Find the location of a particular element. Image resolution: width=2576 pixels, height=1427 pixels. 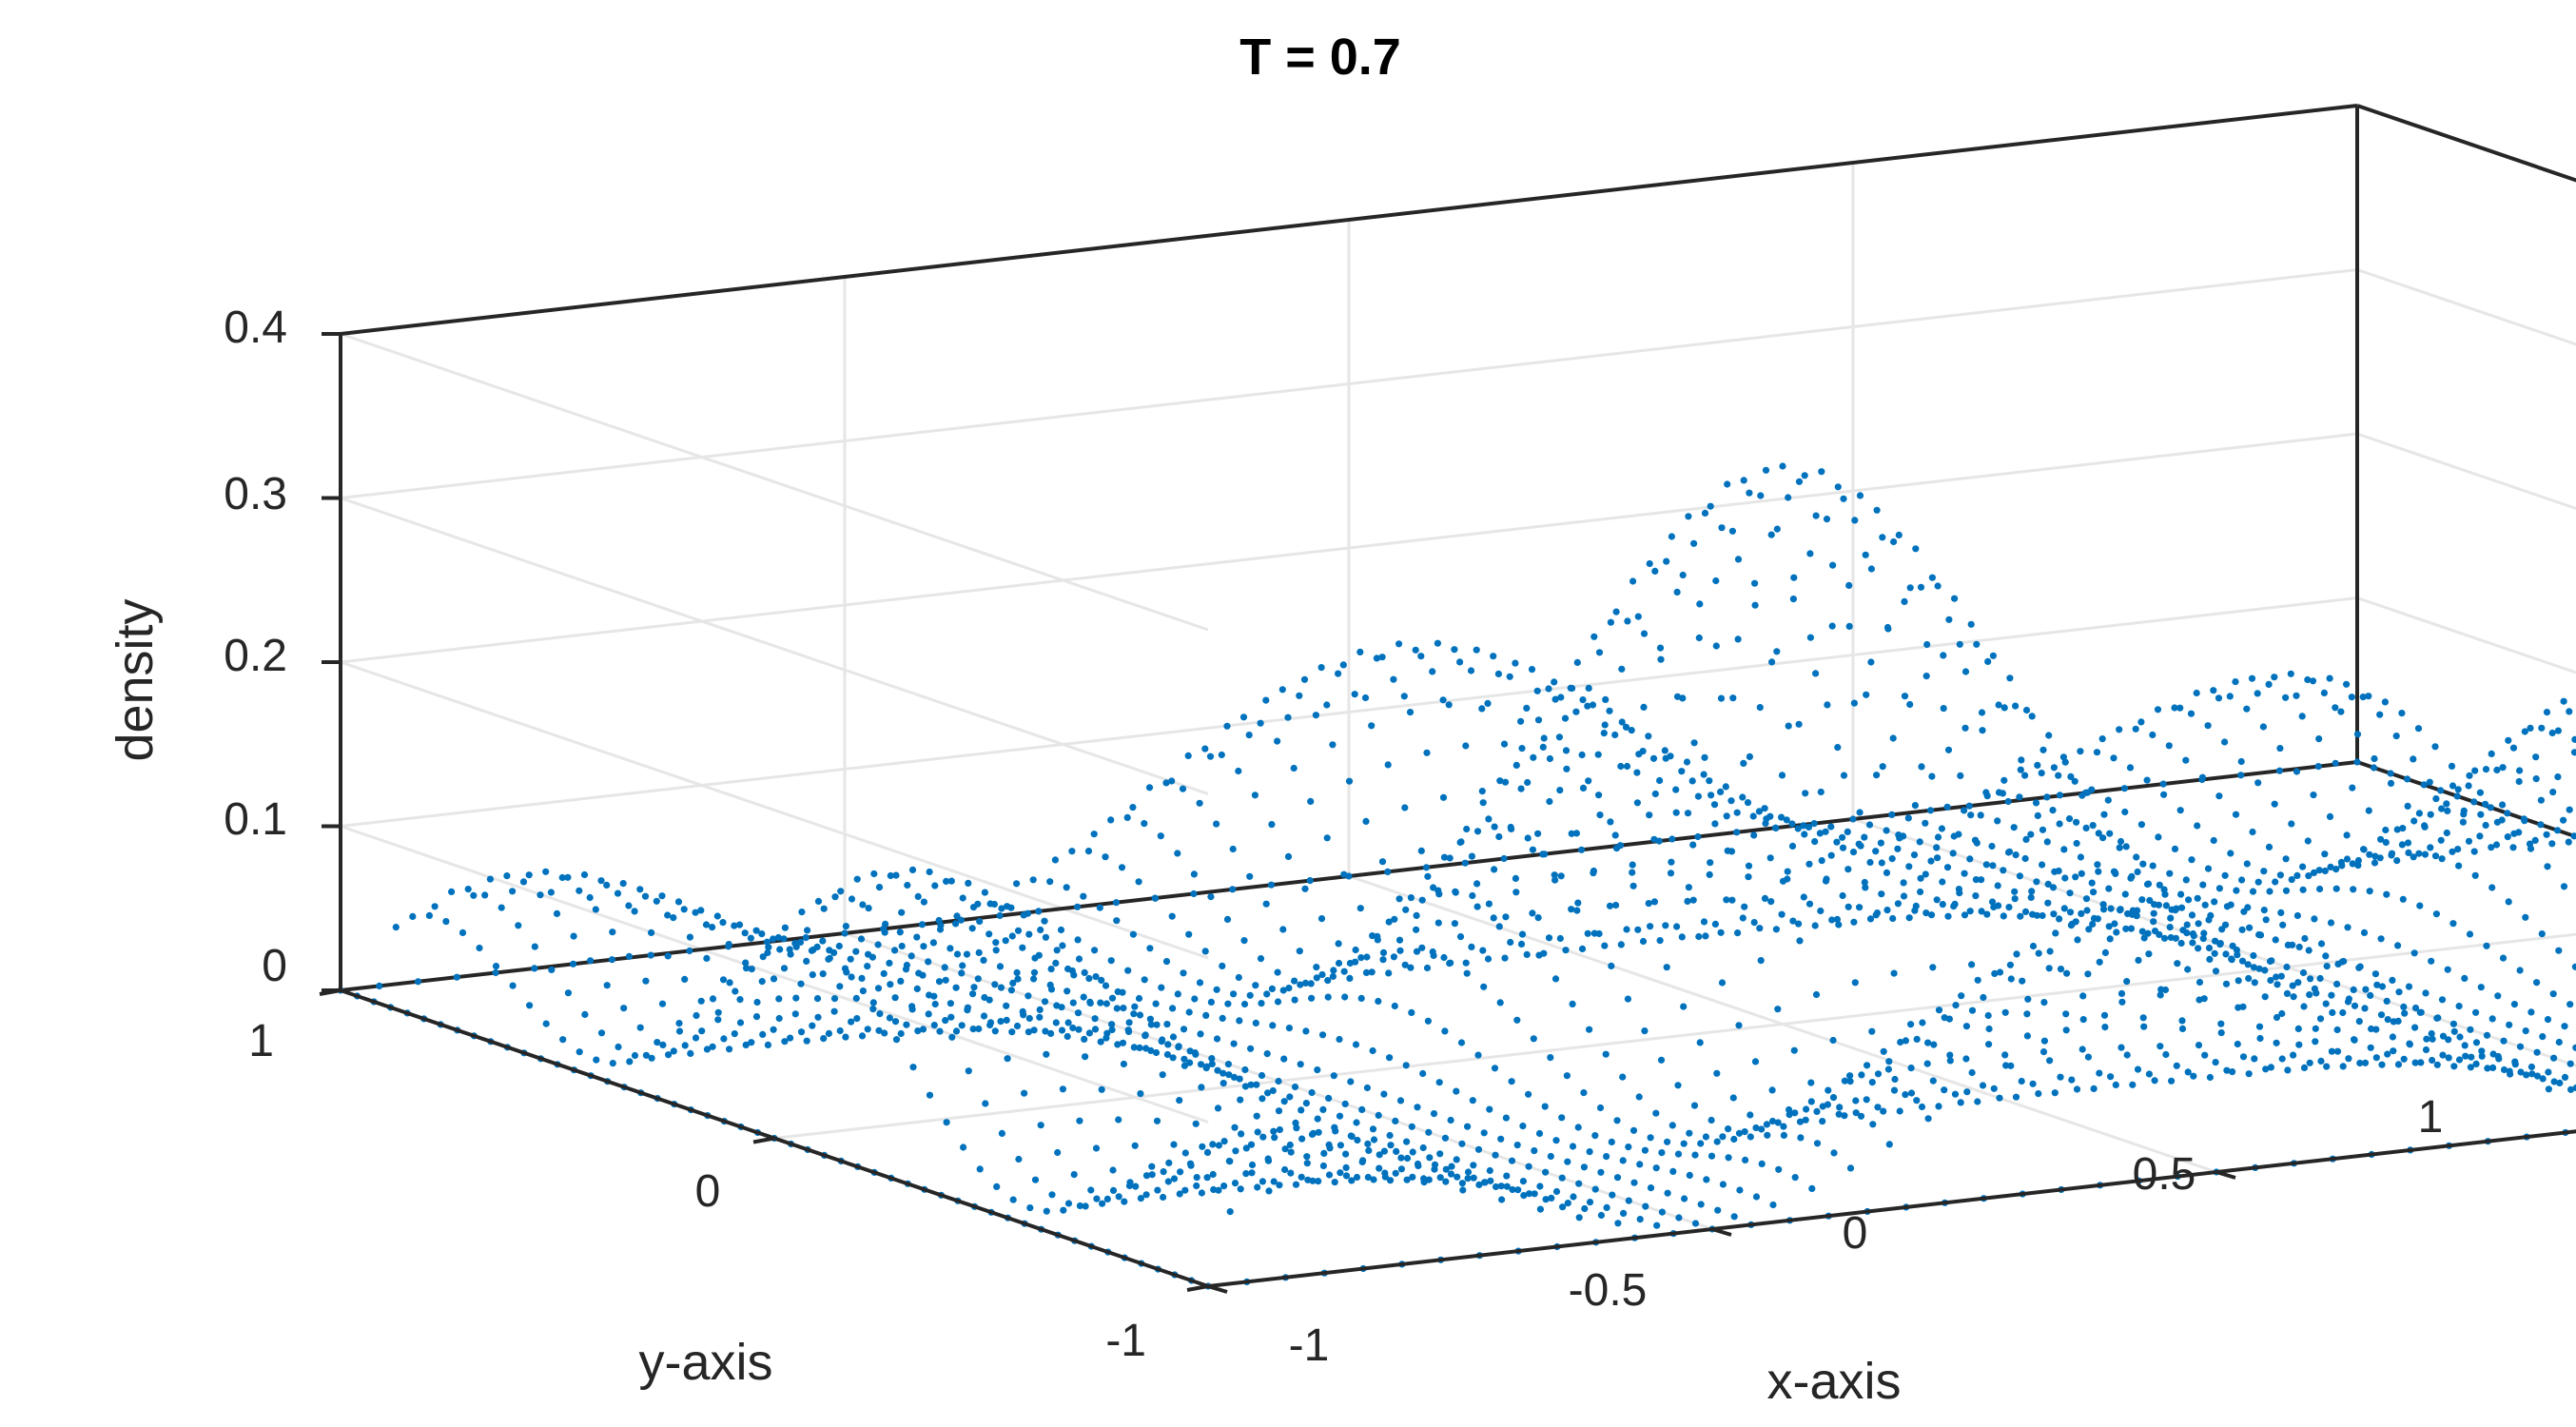

chart-title: T = 0.7 is located at coordinates (1320, 57).